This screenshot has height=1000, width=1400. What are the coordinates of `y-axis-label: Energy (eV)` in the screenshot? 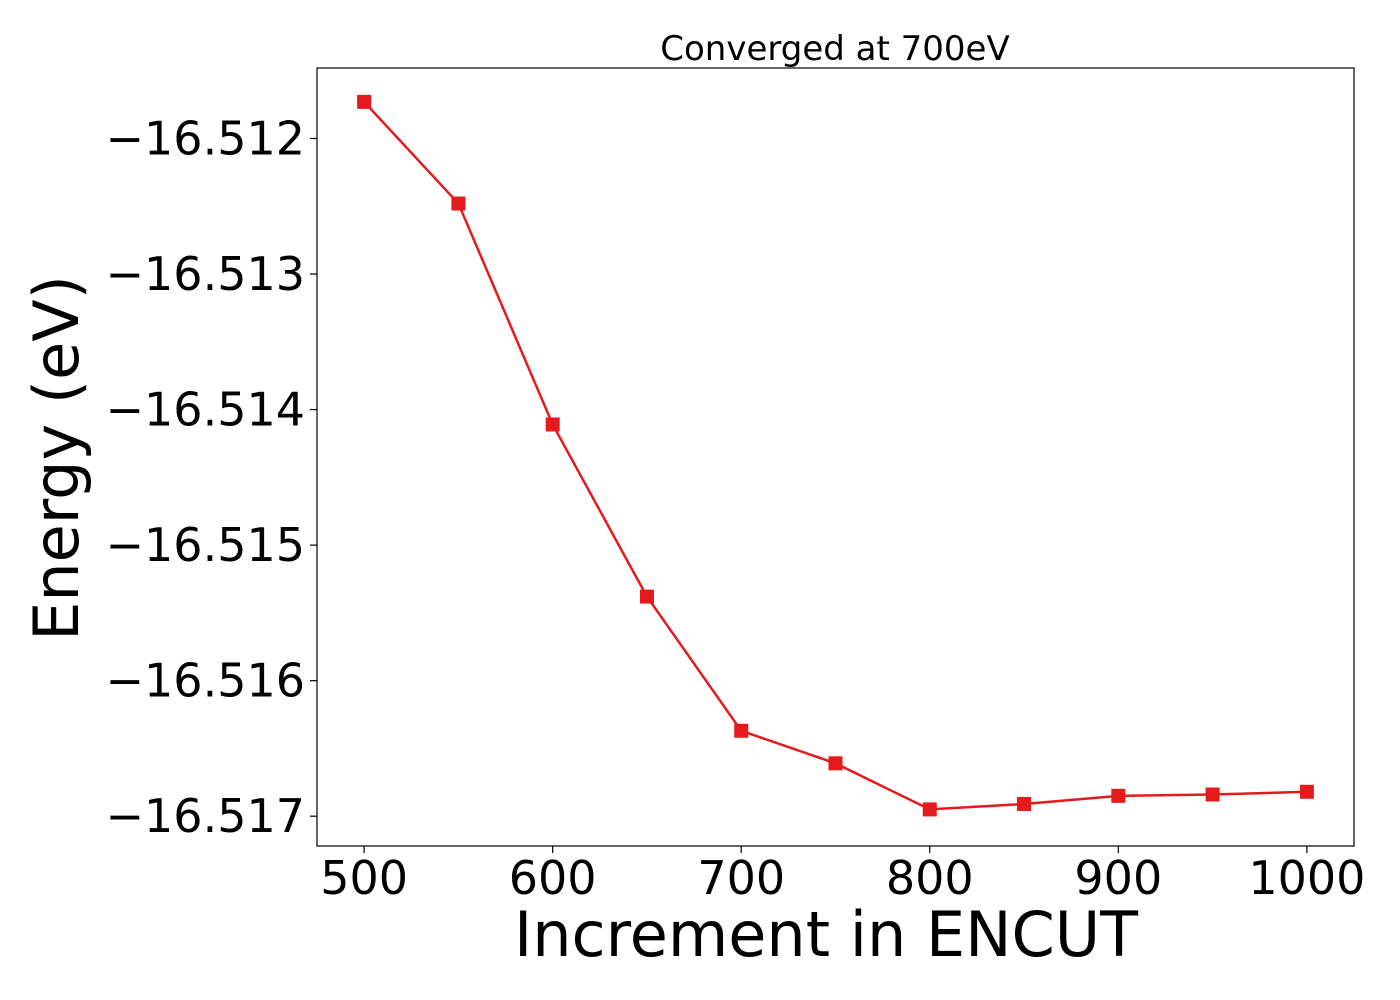 It's located at (56, 458).